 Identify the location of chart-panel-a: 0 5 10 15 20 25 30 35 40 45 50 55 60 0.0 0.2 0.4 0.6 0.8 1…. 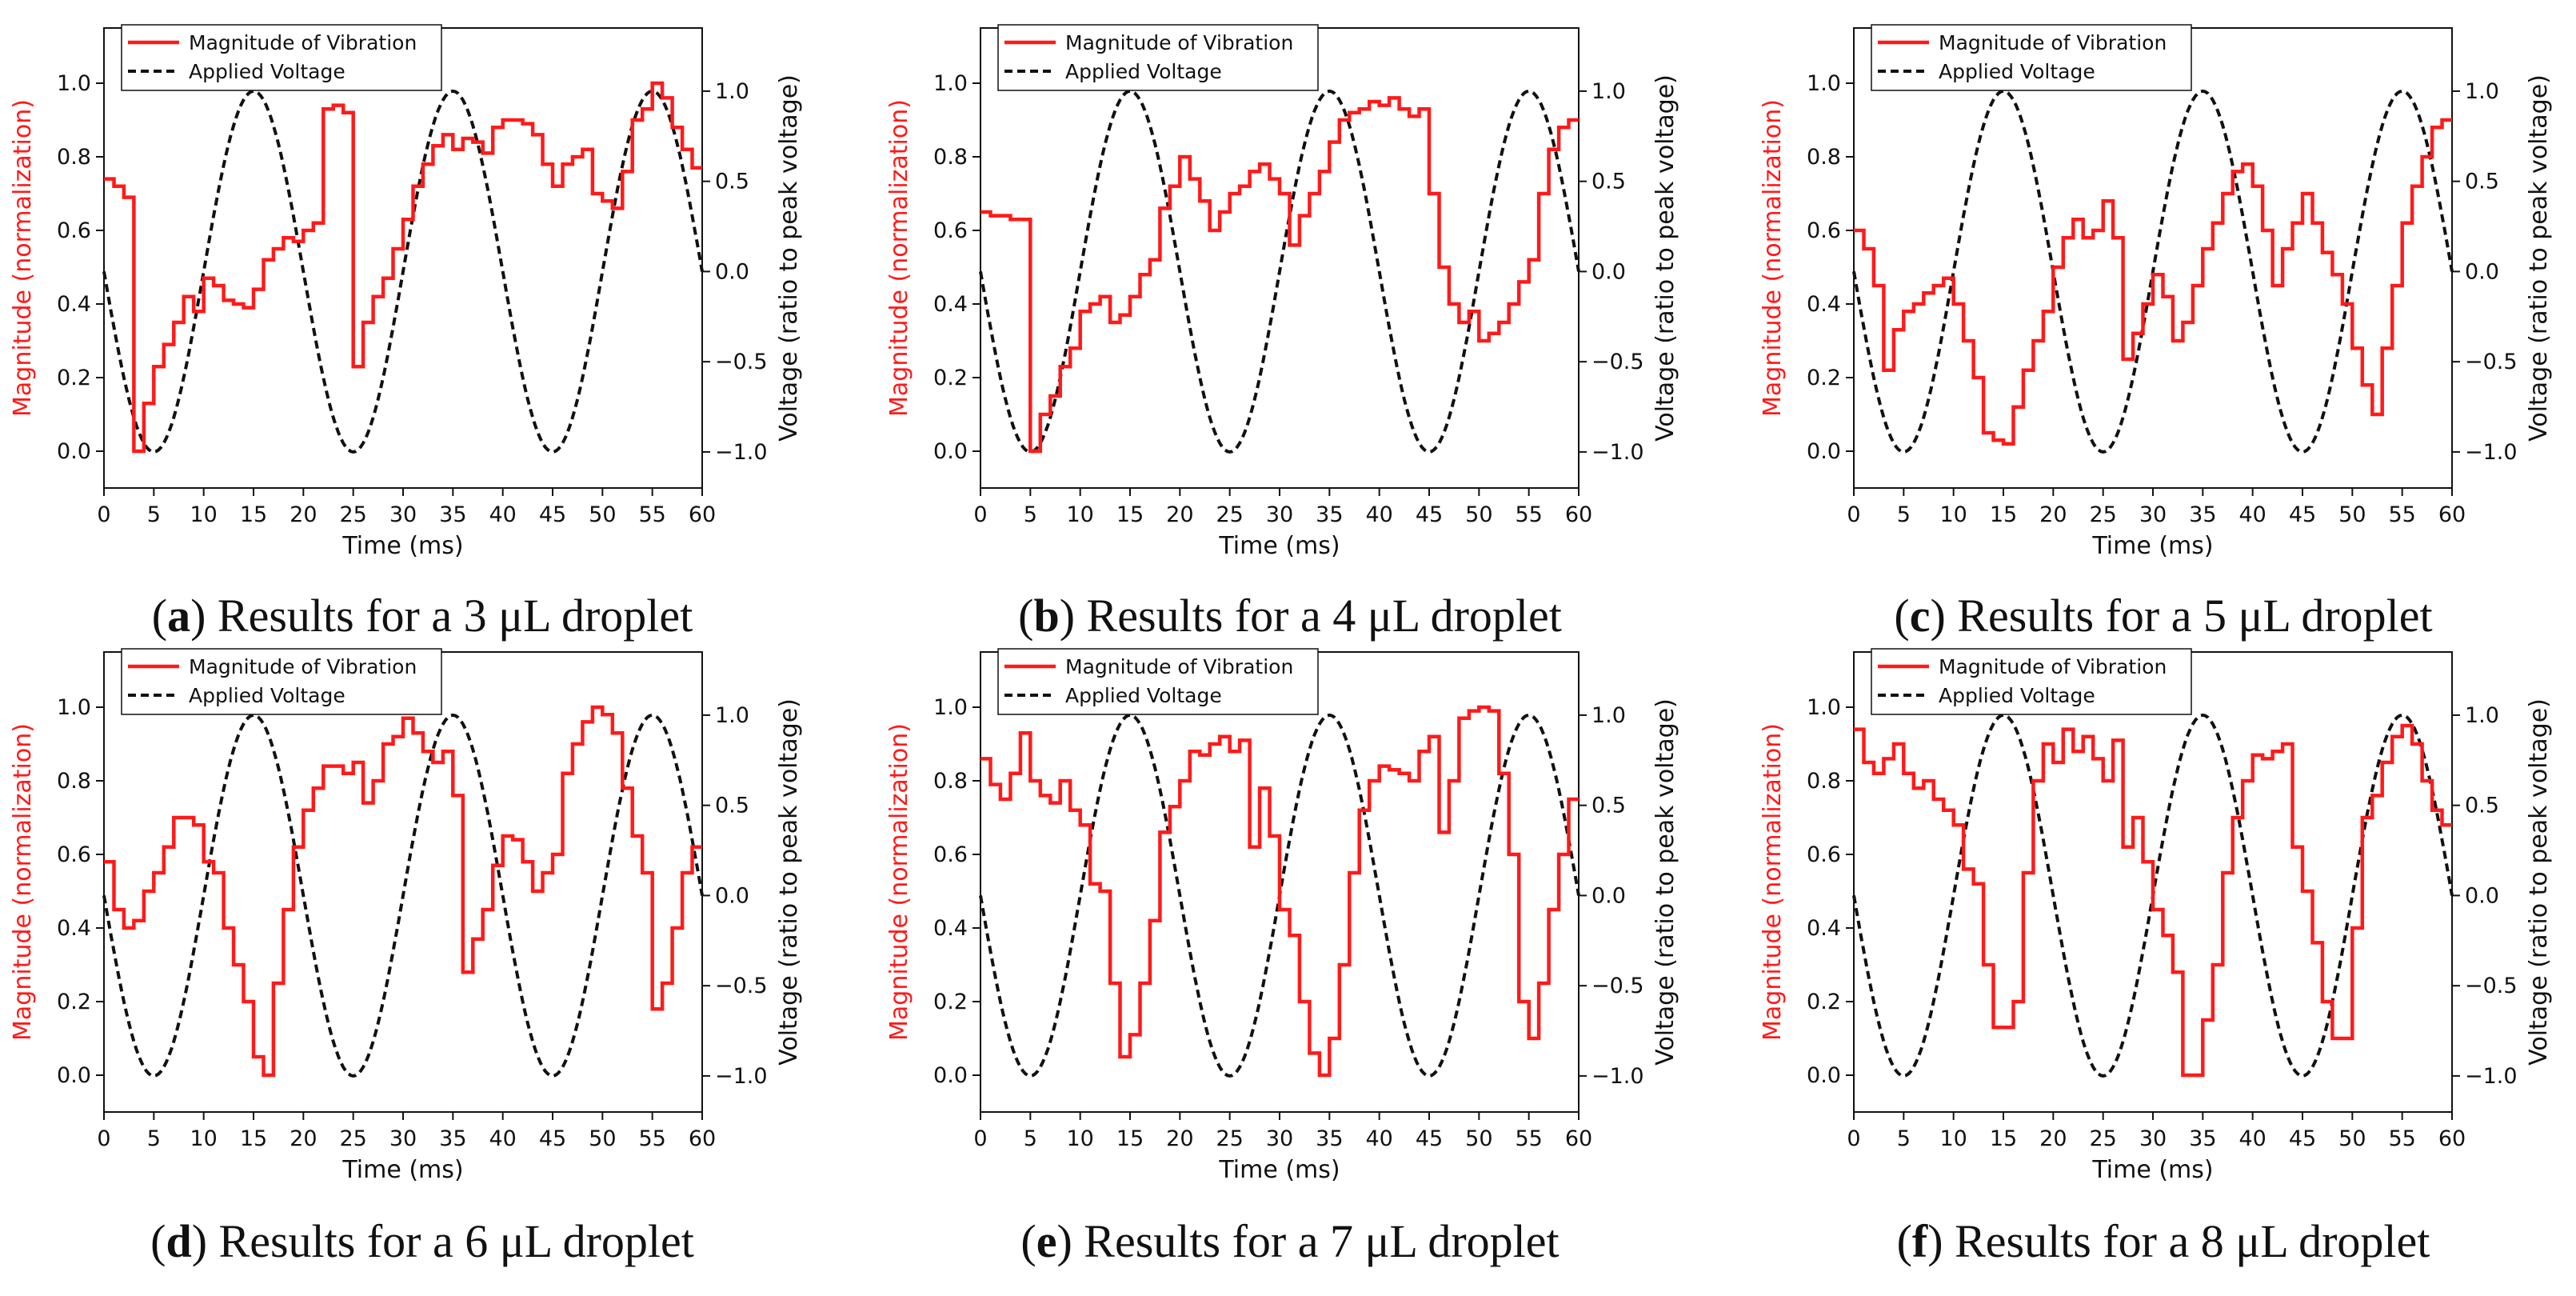
(406, 292).